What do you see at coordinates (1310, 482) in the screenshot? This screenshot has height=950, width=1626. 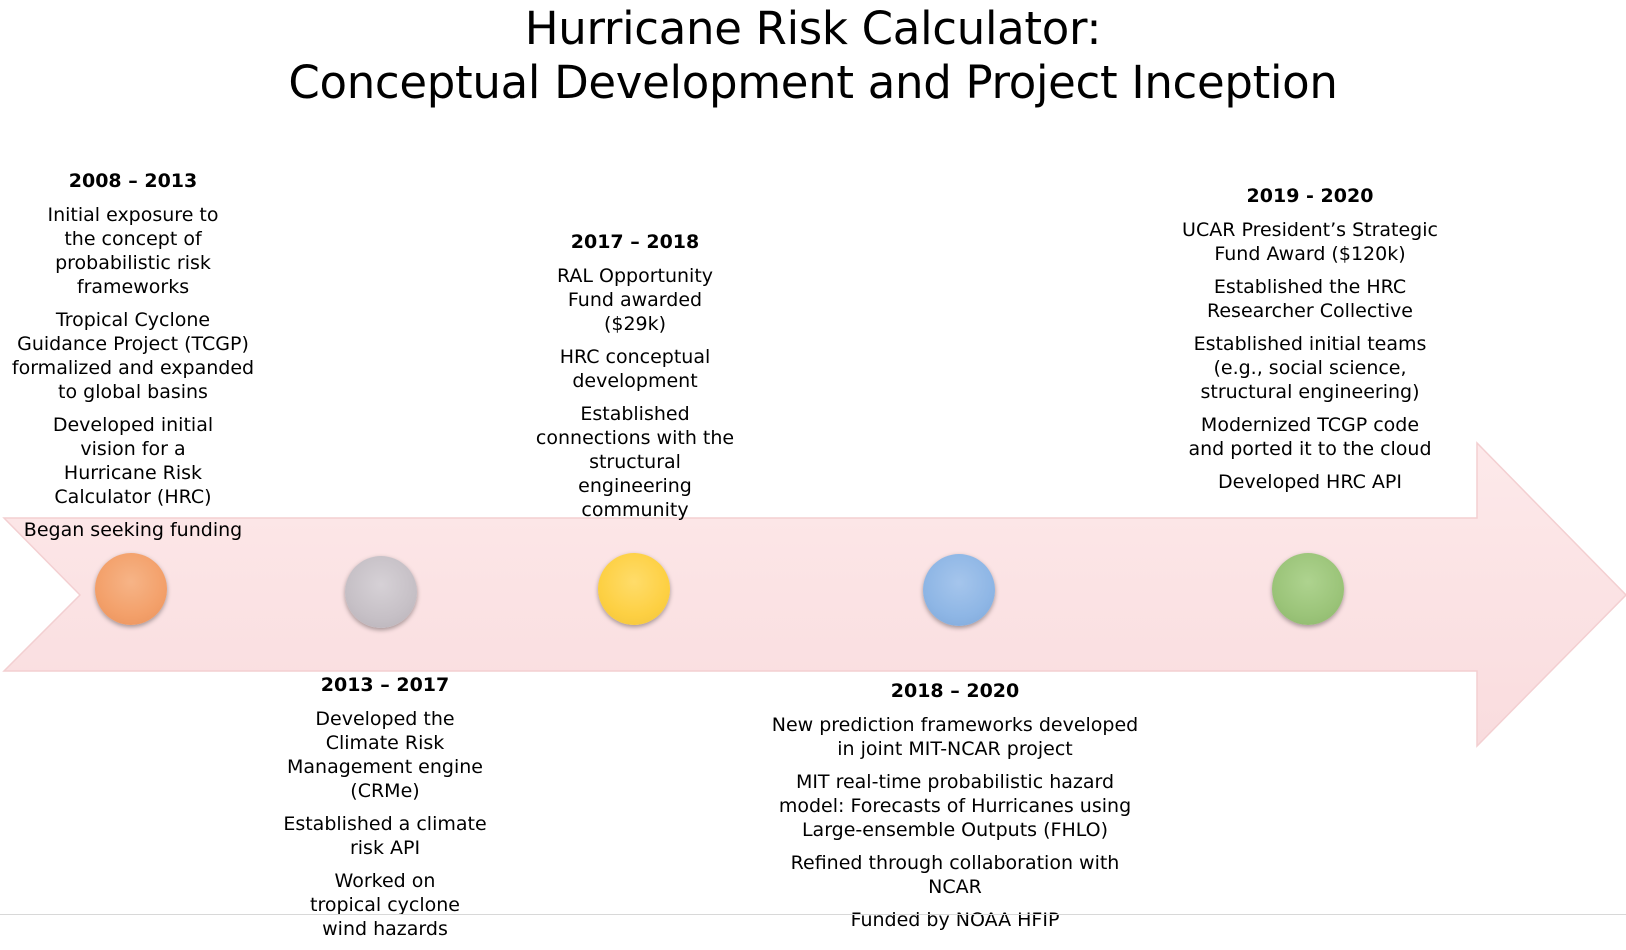 I see `milestone-item: Developed HRC API` at bounding box center [1310, 482].